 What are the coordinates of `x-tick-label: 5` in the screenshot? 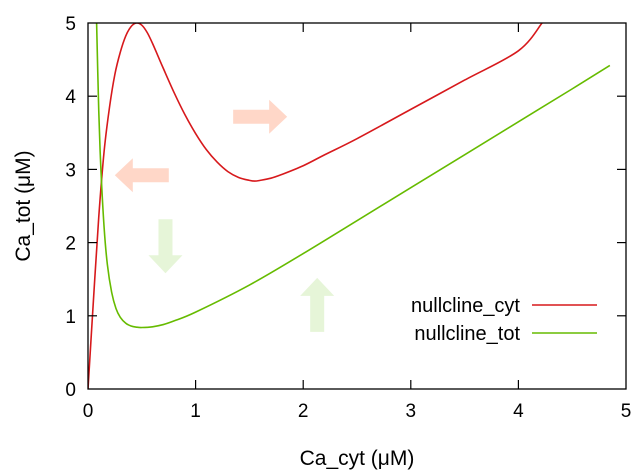 It's located at (626, 411).